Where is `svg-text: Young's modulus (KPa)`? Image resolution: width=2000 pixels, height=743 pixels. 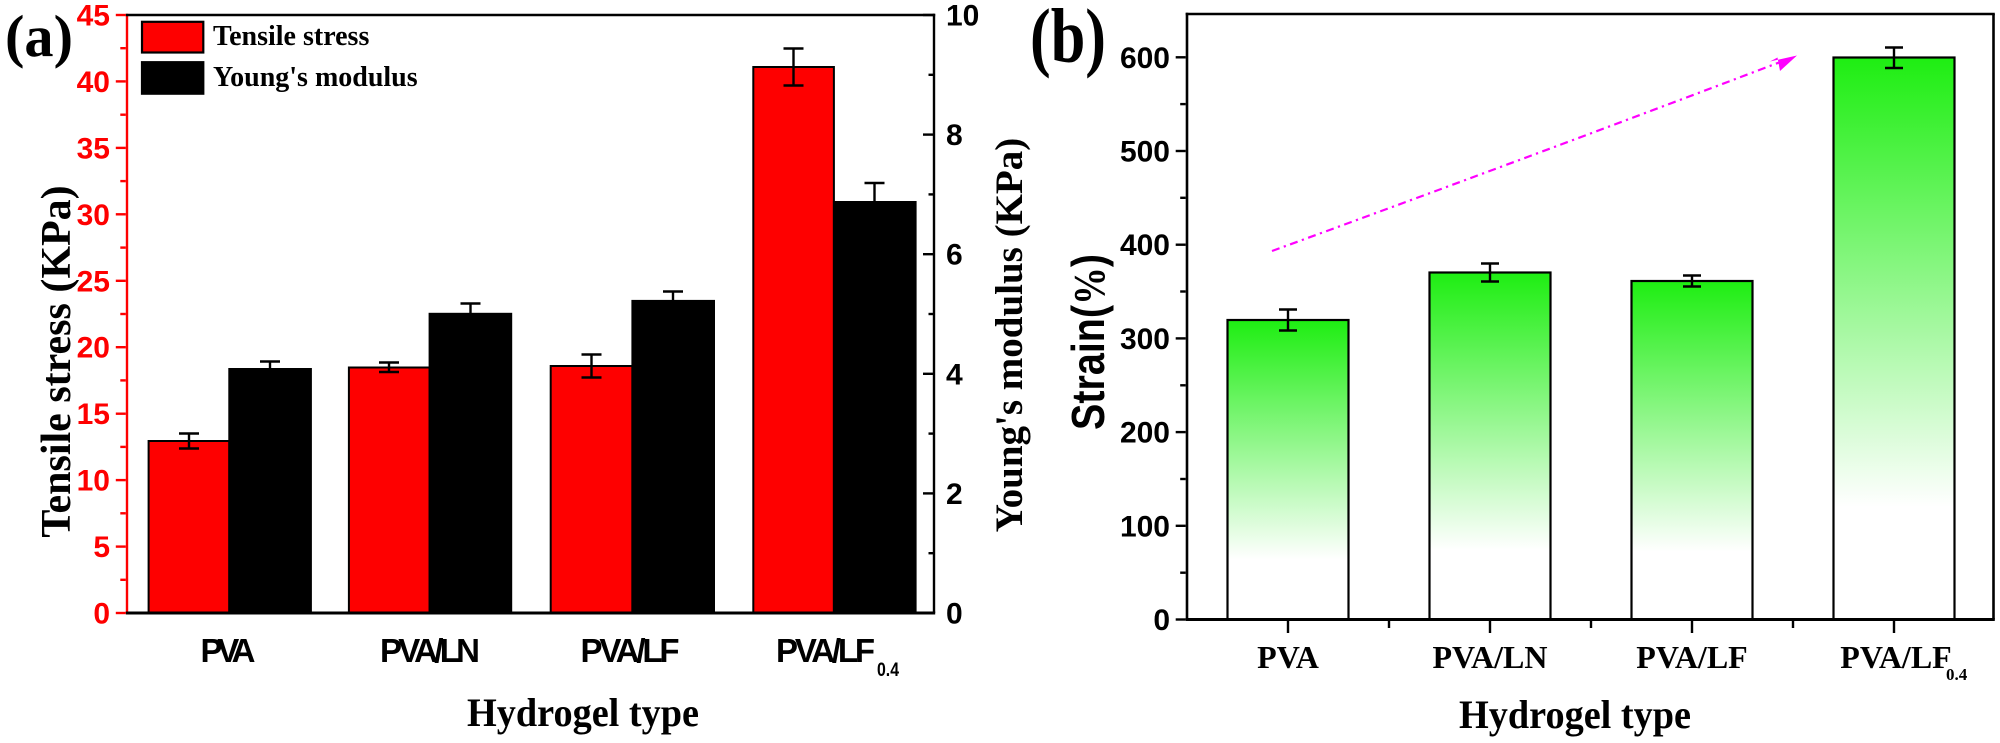
svg-text: Young's modulus (KPa) is located at coordinates (1009, 335).